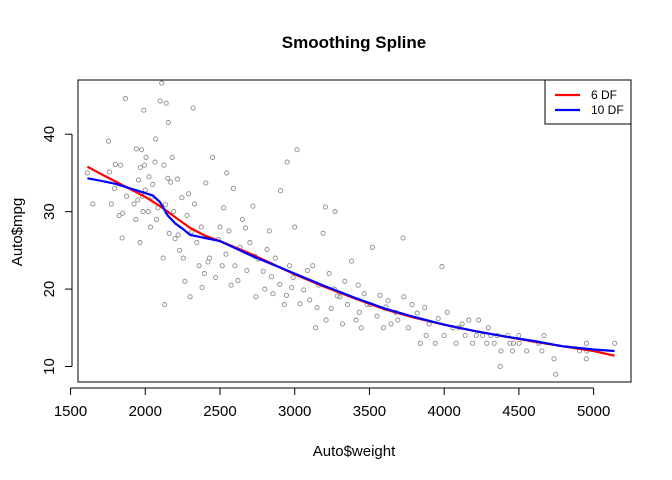 Image resolution: width=672 pixels, height=480 pixels. I want to click on x-tick-label: 4000, so click(443, 411).